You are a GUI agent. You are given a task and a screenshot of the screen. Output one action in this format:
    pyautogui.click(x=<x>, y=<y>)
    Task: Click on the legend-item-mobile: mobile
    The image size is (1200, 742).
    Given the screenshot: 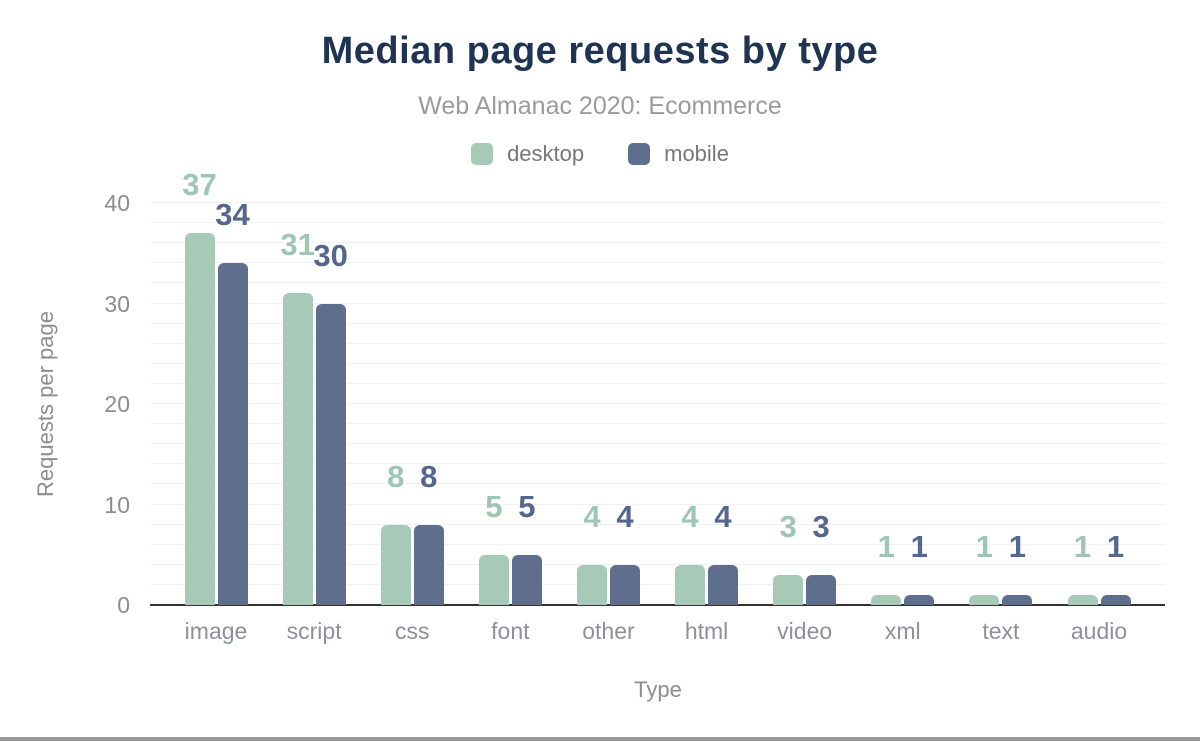 What is the action you would take?
    pyautogui.click(x=678, y=154)
    